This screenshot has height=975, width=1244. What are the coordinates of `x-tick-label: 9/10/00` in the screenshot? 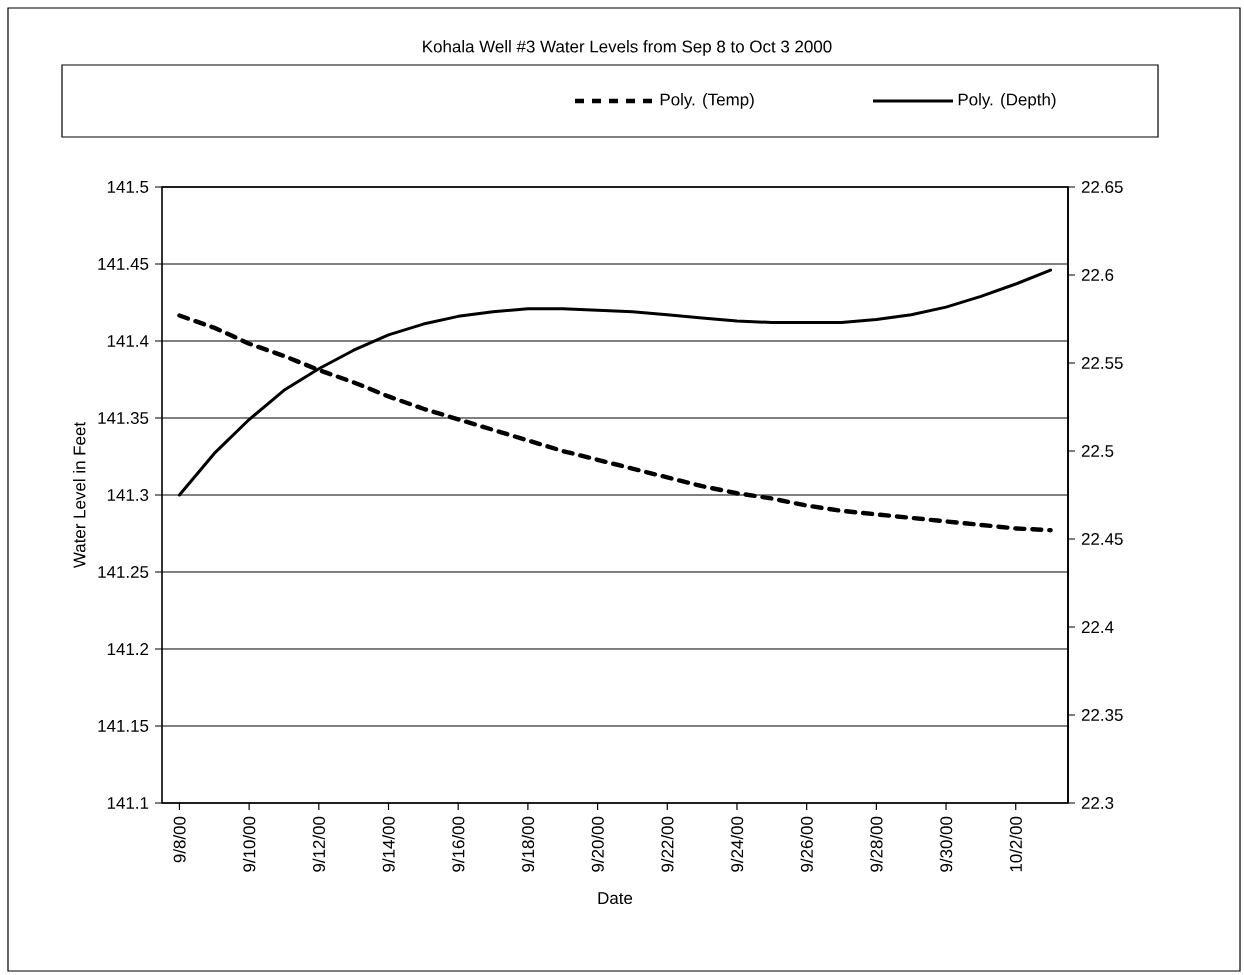 It's located at (249, 844).